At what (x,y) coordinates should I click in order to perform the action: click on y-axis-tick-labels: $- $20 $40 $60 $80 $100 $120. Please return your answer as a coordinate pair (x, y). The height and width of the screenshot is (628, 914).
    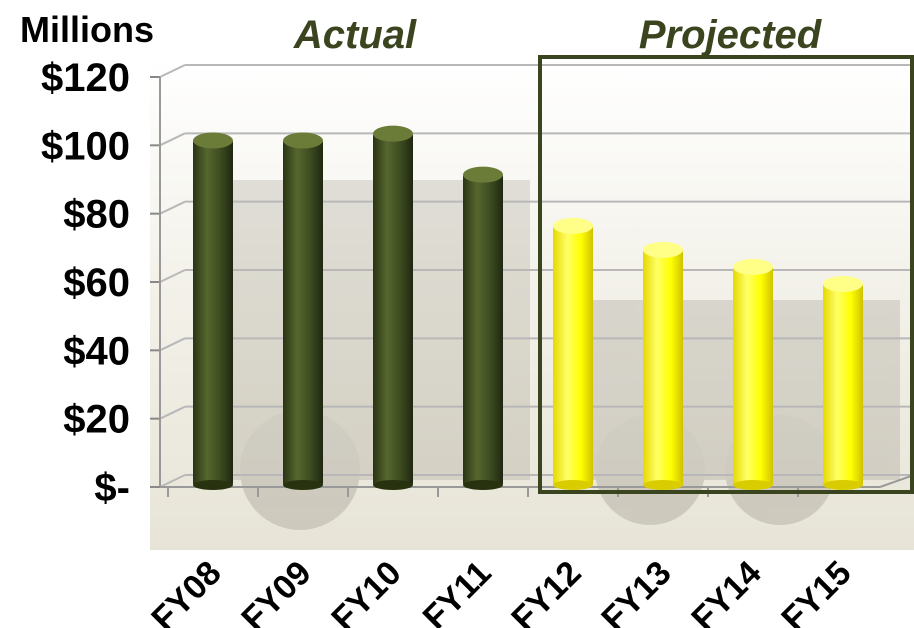
    Looking at the image, I should click on (85, 283).